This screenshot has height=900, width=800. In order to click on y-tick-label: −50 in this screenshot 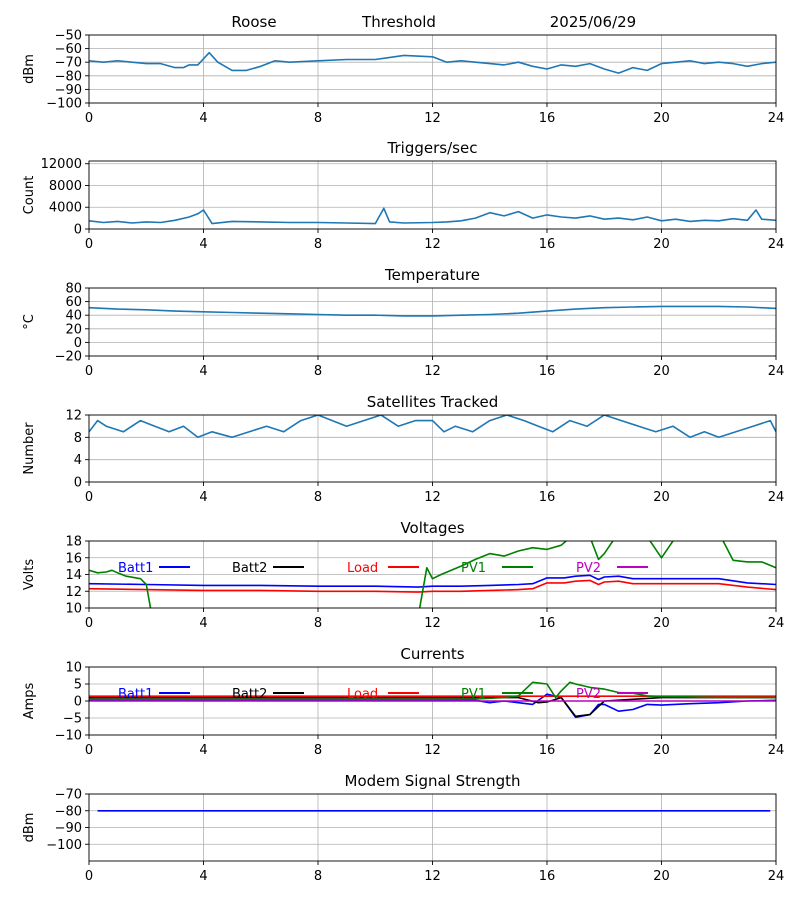, I will do `click(68, 36)`.